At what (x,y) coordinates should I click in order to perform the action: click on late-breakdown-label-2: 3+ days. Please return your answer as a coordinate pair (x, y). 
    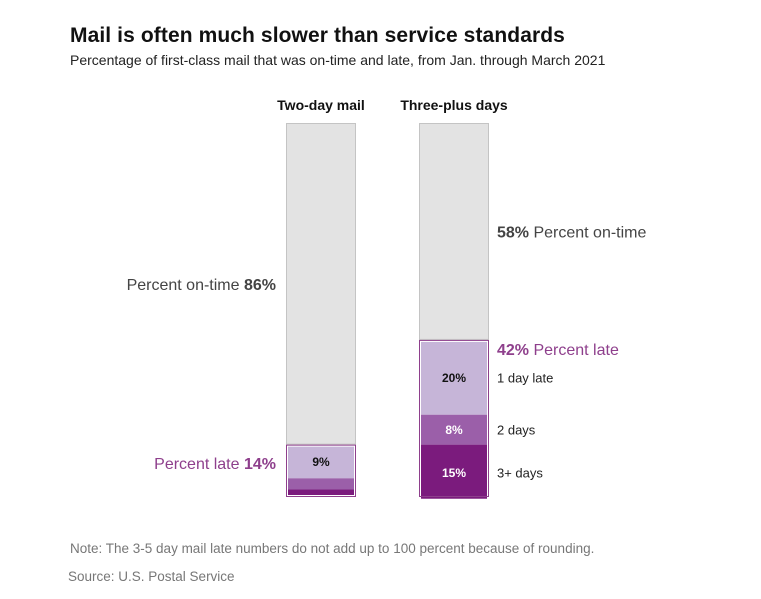
    Looking at the image, I should click on (520, 473).